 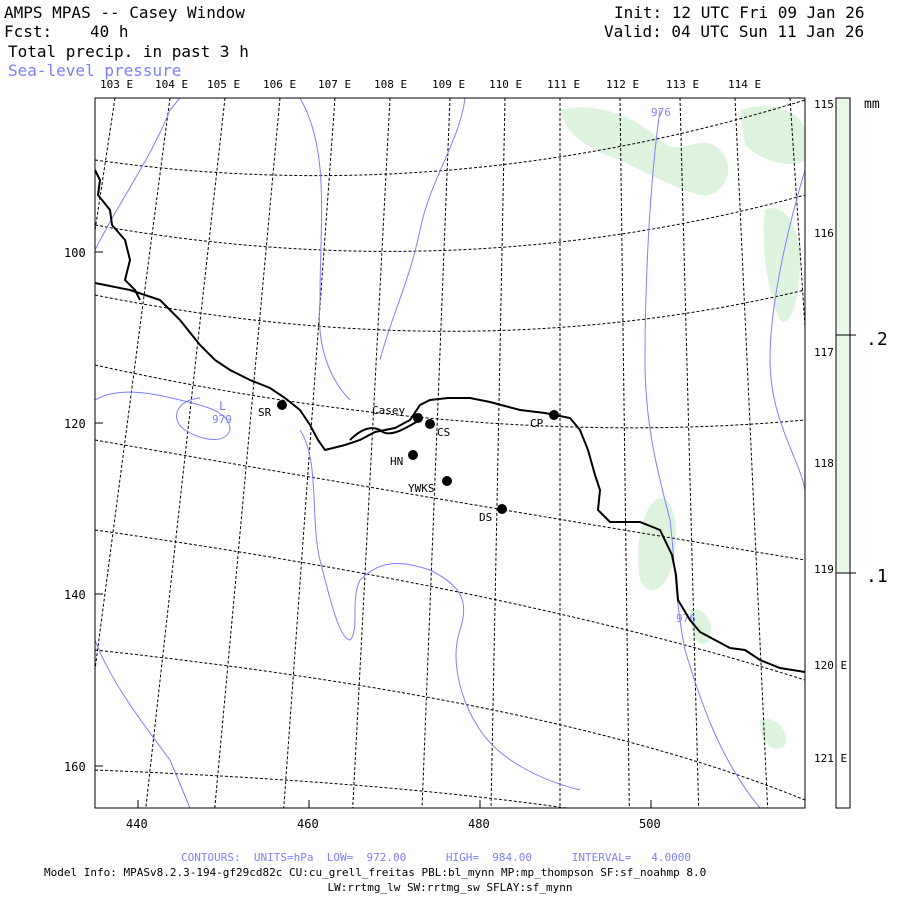 What do you see at coordinates (171, 84) in the screenshot?
I see `lon-label: 104 E` at bounding box center [171, 84].